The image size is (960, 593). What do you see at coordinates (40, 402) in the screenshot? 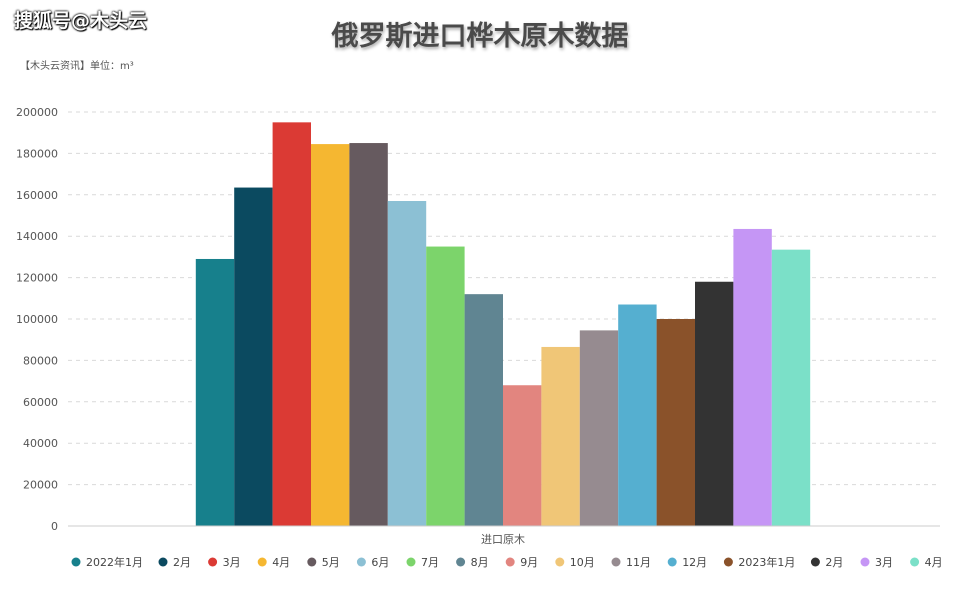
I see `y-tick-label: 60000` at bounding box center [40, 402].